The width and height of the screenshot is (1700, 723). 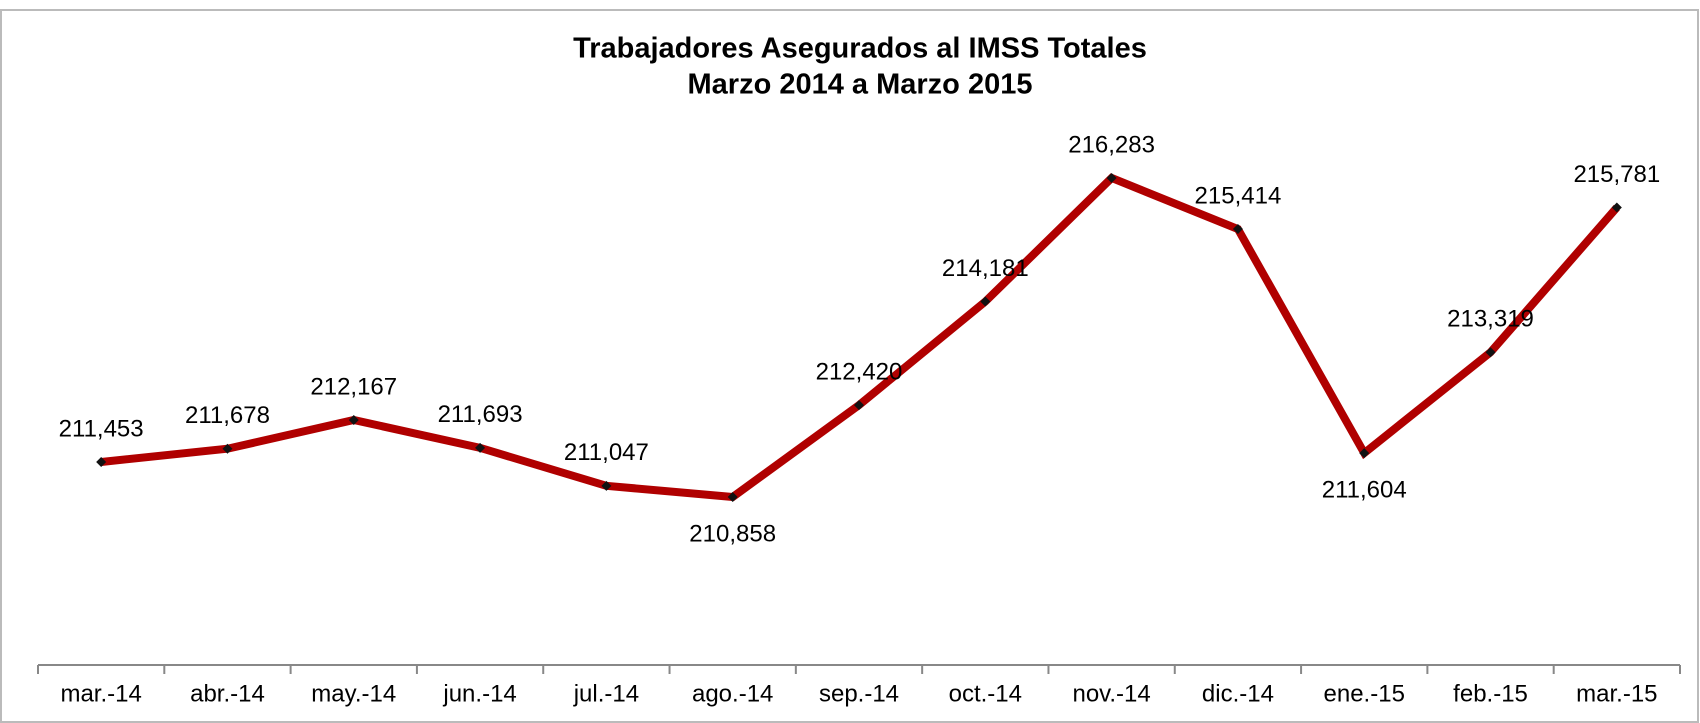 What do you see at coordinates (1111, 144) in the screenshot?
I see `data-label: 216,283` at bounding box center [1111, 144].